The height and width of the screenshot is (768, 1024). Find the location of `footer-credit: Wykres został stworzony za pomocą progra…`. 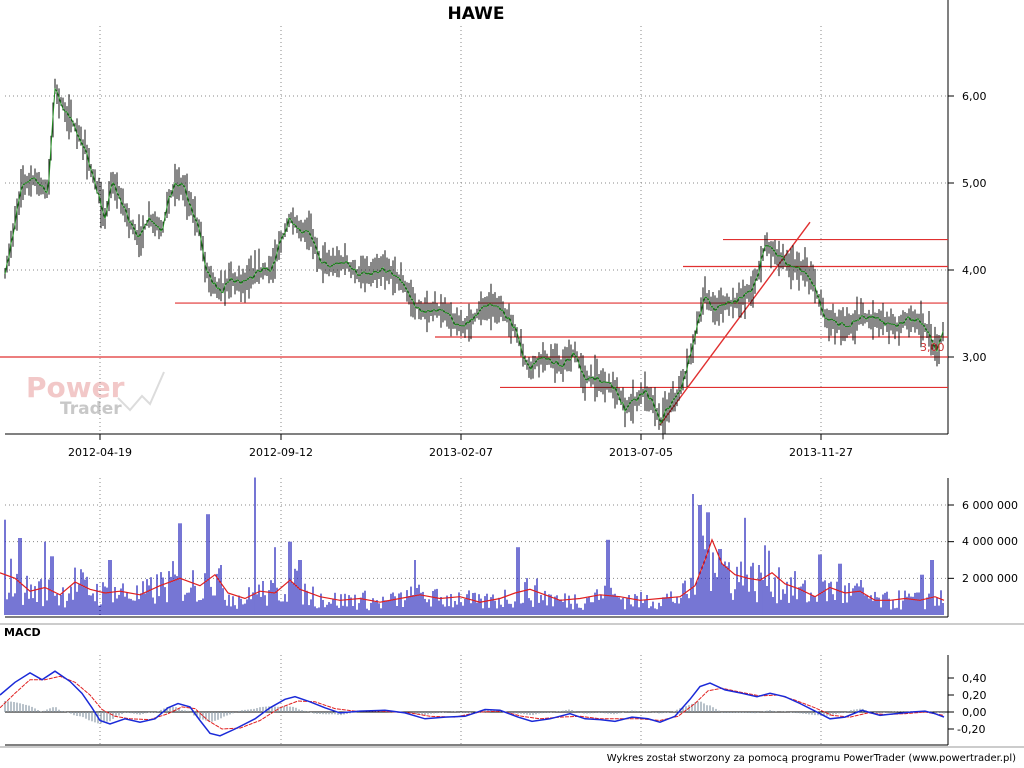

footer-credit: Wykres został stworzony za pomocą progra… is located at coordinates (811, 758).